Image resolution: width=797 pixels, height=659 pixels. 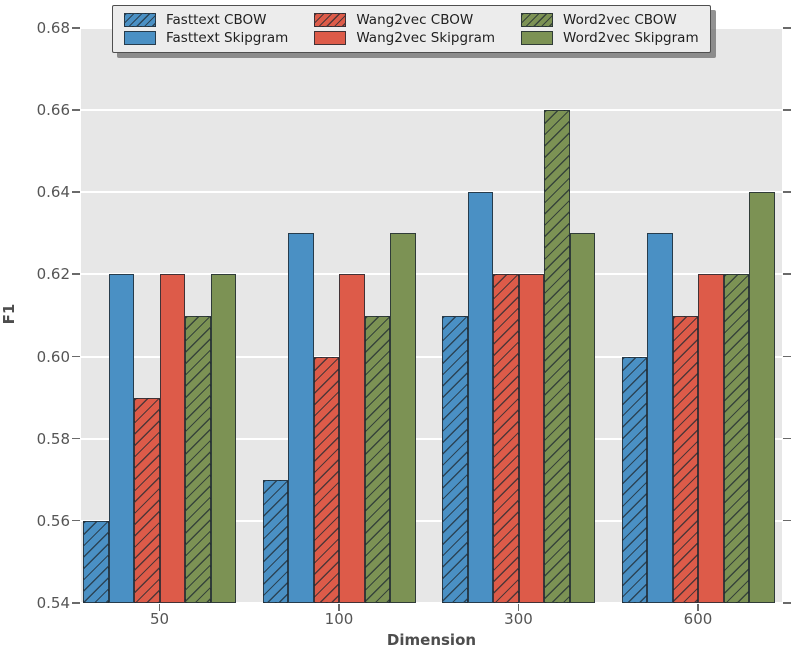 I want to click on y-tick-label: 0.56, so click(x=53, y=520).